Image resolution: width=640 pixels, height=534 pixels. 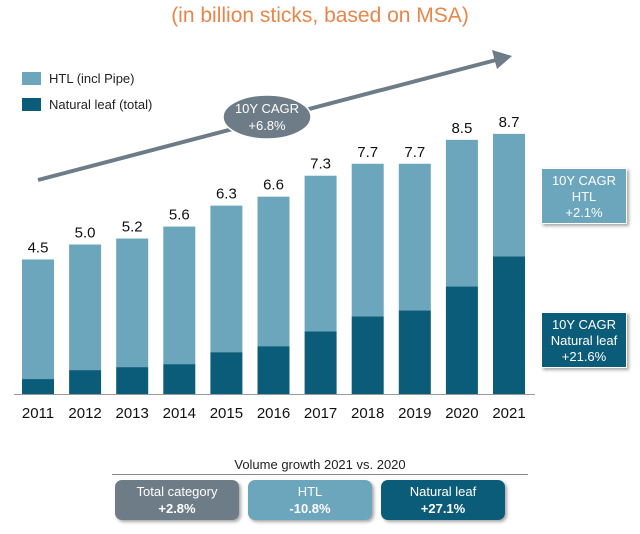 I want to click on volume-growth-natural-box: Natural leaf +27.1%, so click(x=443, y=500).